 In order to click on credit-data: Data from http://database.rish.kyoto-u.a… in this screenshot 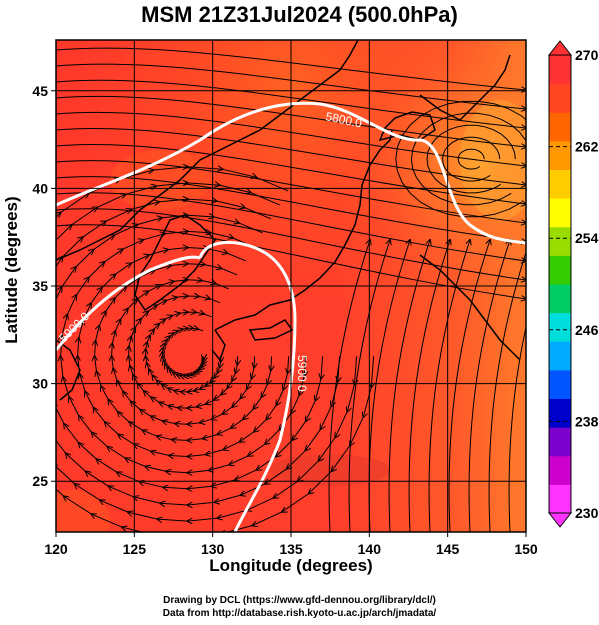, I will do `click(299, 613)`.